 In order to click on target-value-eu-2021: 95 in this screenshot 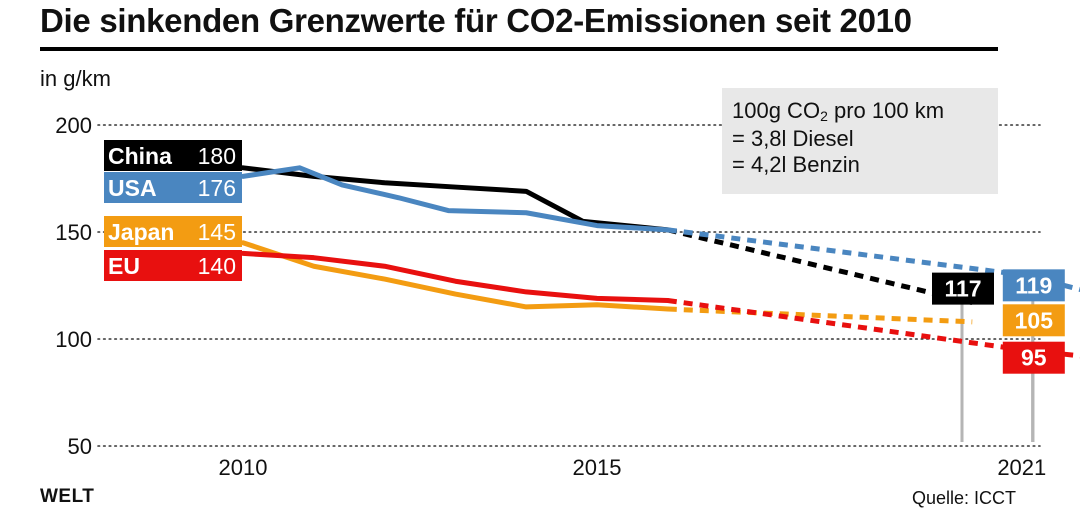, I will do `click(1034, 358)`.